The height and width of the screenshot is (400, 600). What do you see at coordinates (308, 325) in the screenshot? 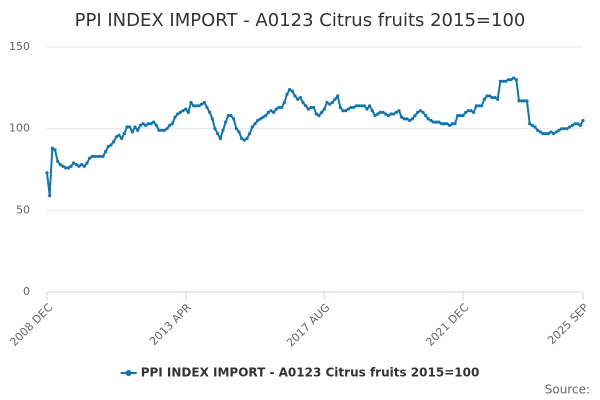
I see `x-tick-label: 2017 AUG` at bounding box center [308, 325].